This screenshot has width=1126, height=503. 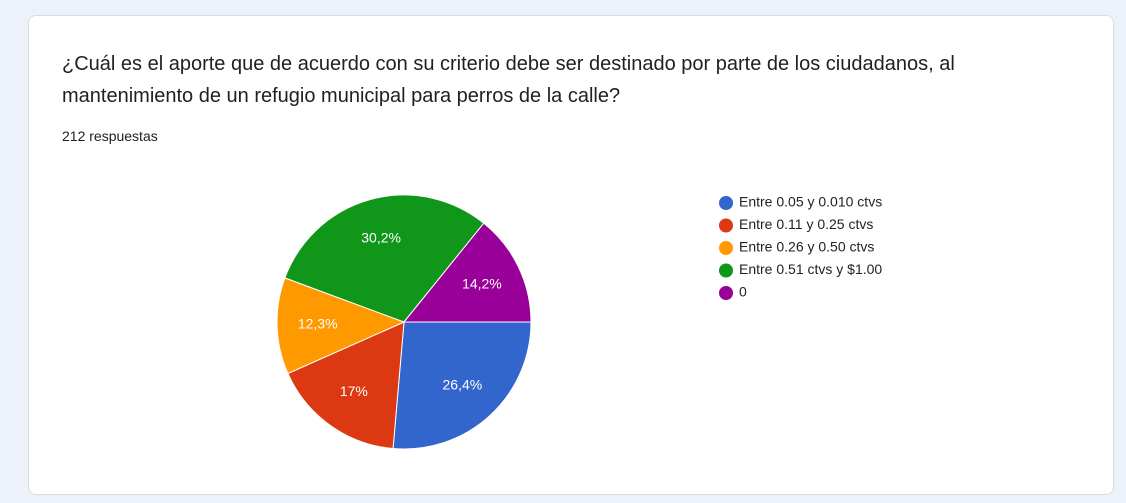 What do you see at coordinates (110, 136) in the screenshot?
I see `response-count: 212 respuestas` at bounding box center [110, 136].